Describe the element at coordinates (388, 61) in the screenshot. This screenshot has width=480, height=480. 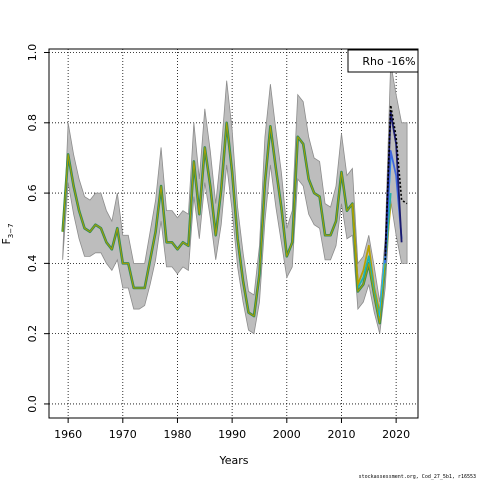
I see `legend-text: Rho -16%` at that location.